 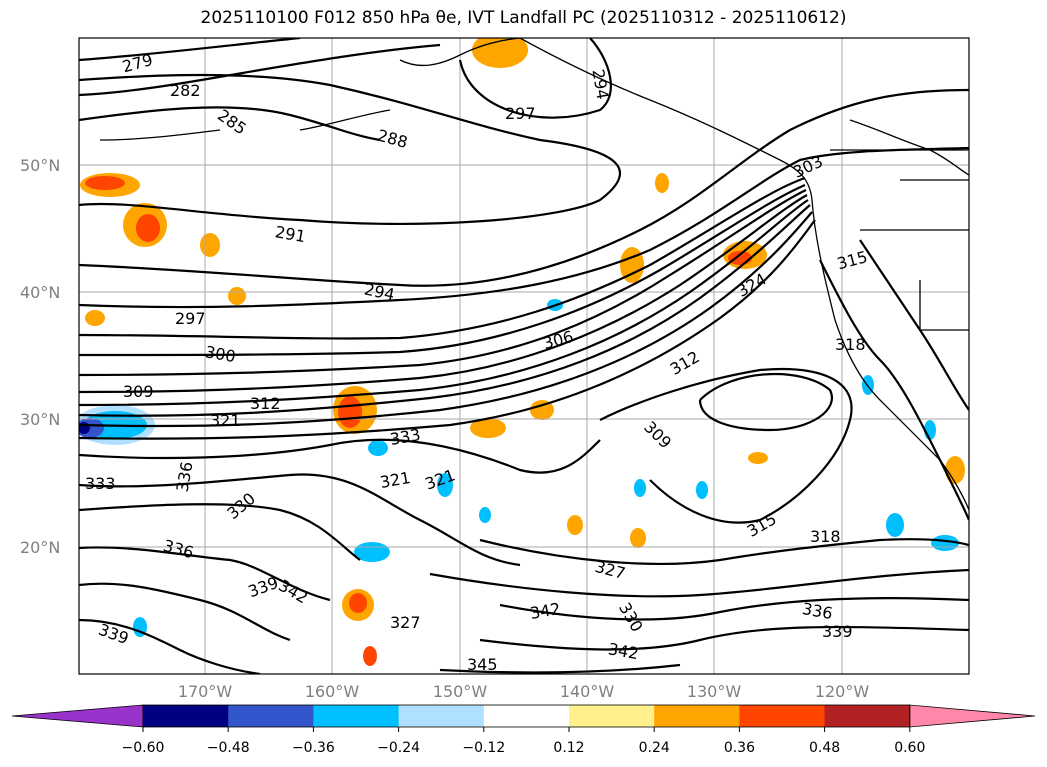 I want to click on contour-label: 324, so click(x=752, y=285).